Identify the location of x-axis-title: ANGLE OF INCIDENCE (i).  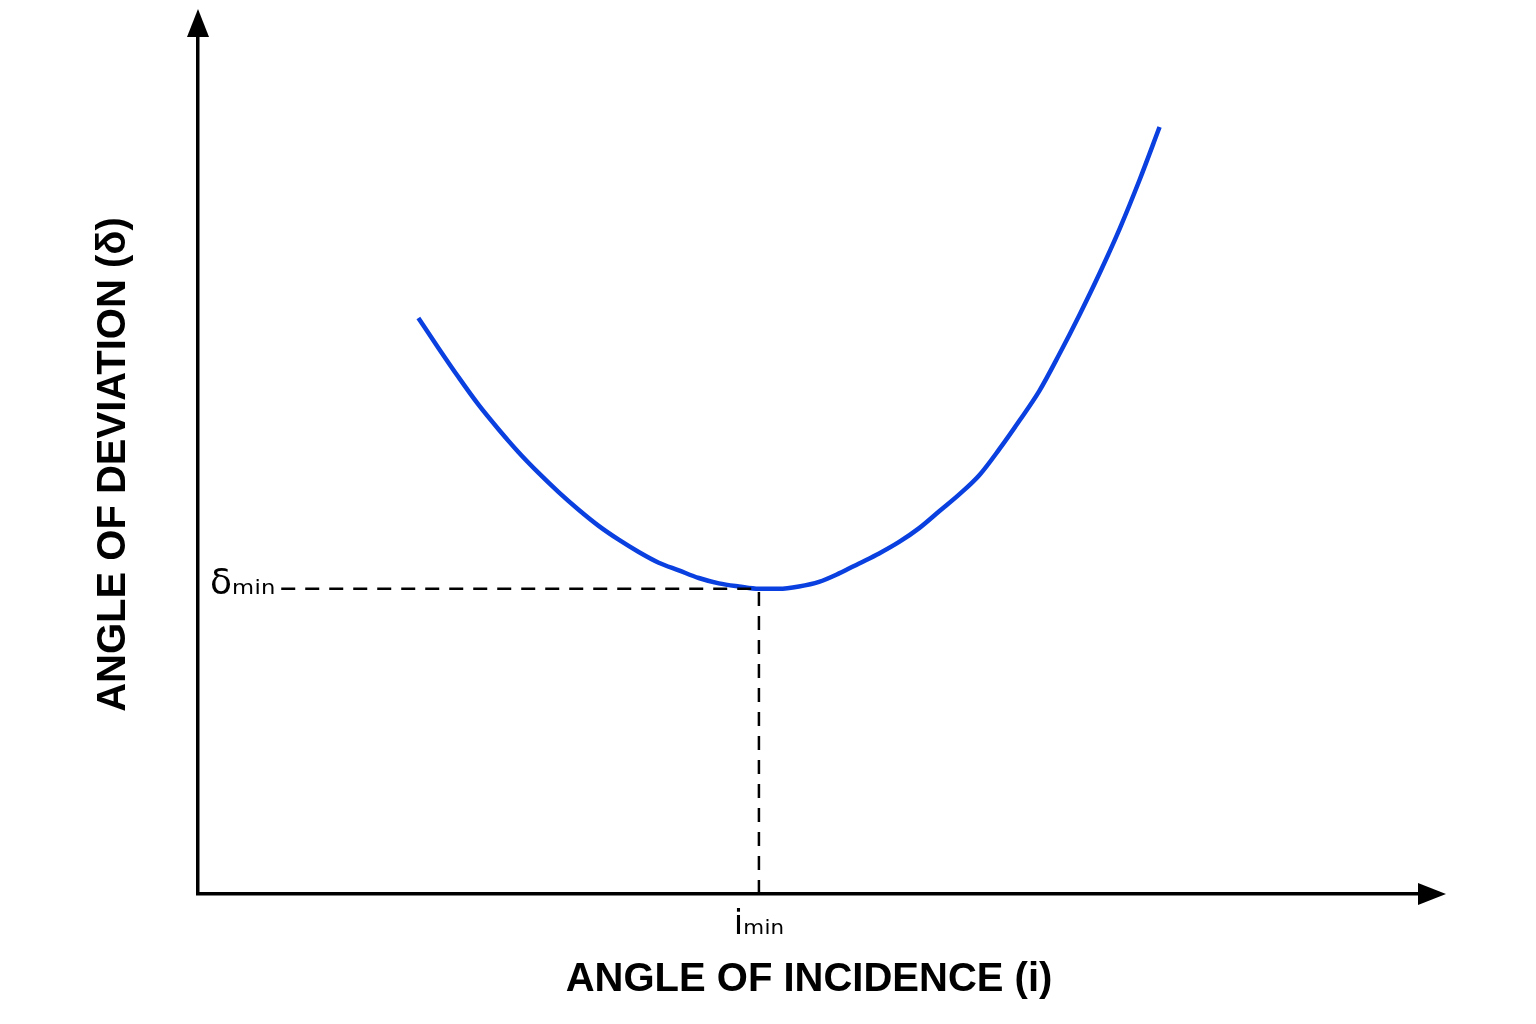
(809, 977).